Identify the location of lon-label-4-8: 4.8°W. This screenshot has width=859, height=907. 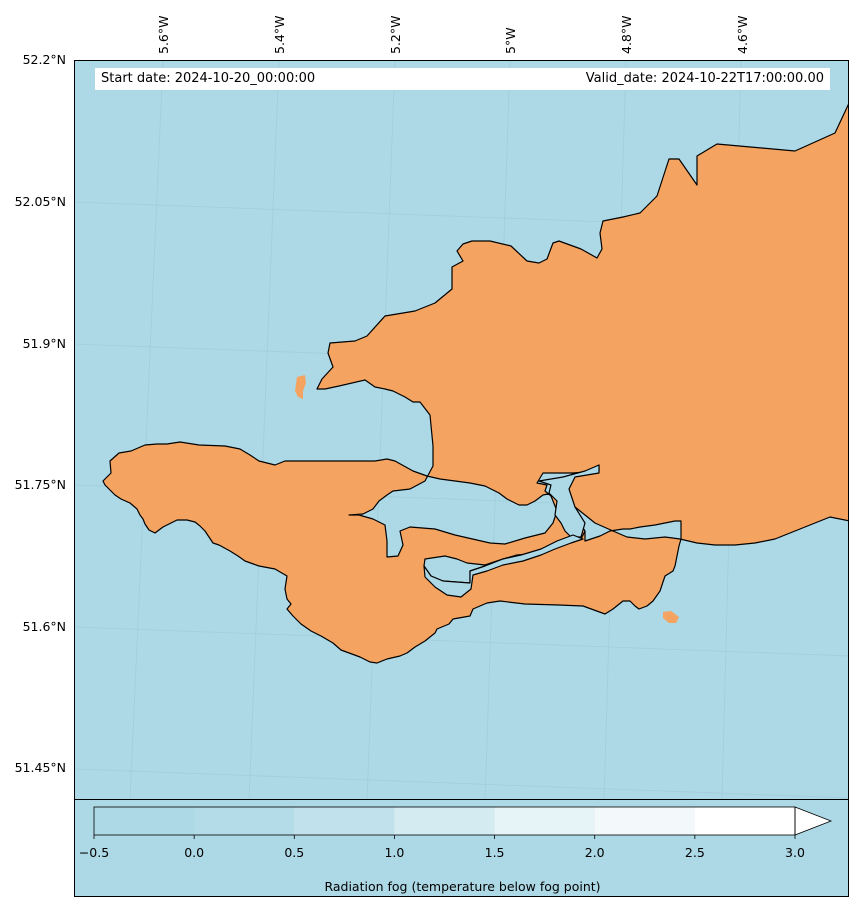
(626, 35).